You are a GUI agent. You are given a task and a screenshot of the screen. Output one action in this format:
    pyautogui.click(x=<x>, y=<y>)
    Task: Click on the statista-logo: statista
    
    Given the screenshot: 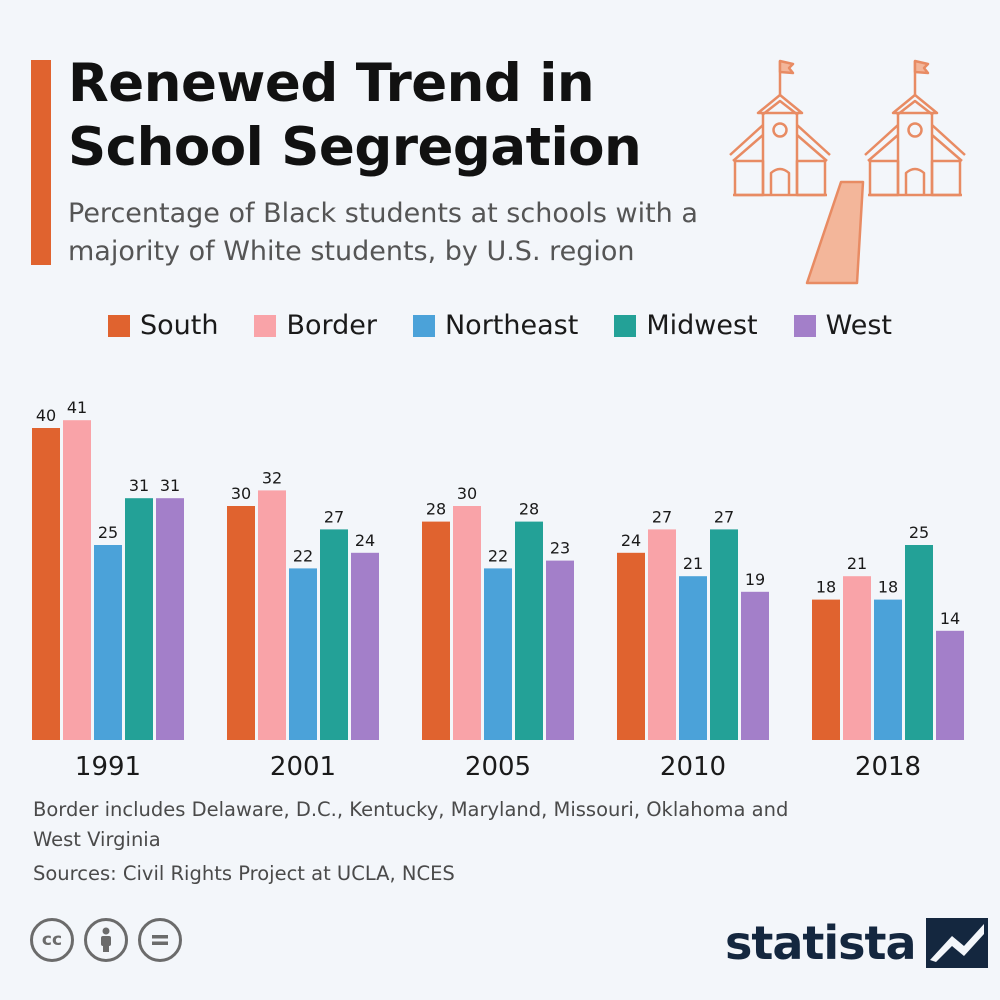 What is the action you would take?
    pyautogui.click(x=856, y=943)
    